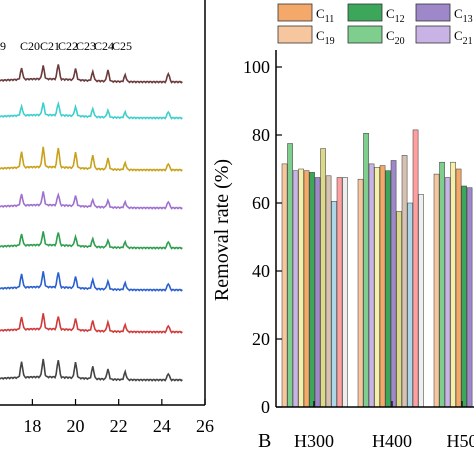 This screenshot has height=474, width=474. I want to click on y-tick-label: 60, so click(261, 203).